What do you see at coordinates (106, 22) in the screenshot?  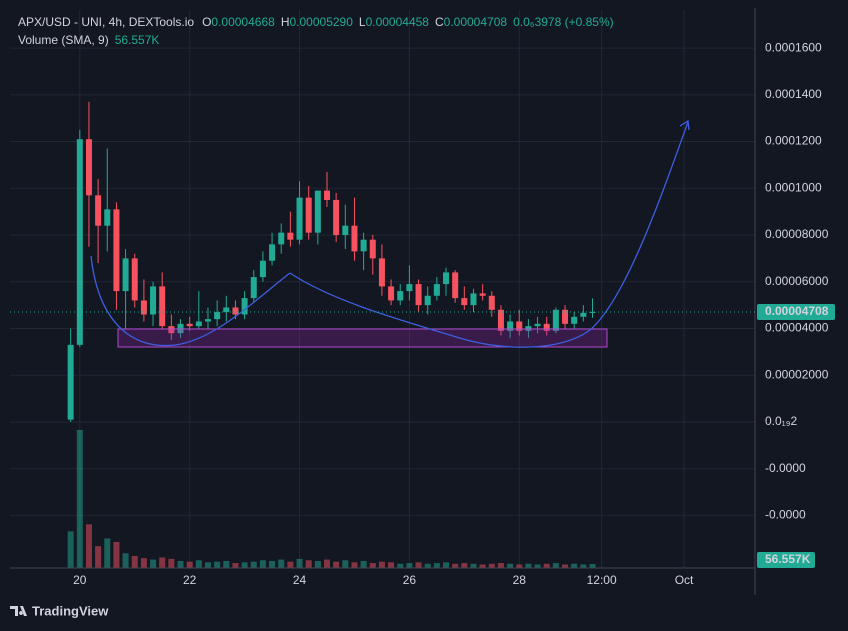 I see `symbol-title: APX/USD - UNI, 4h, DEXTools.io` at bounding box center [106, 22].